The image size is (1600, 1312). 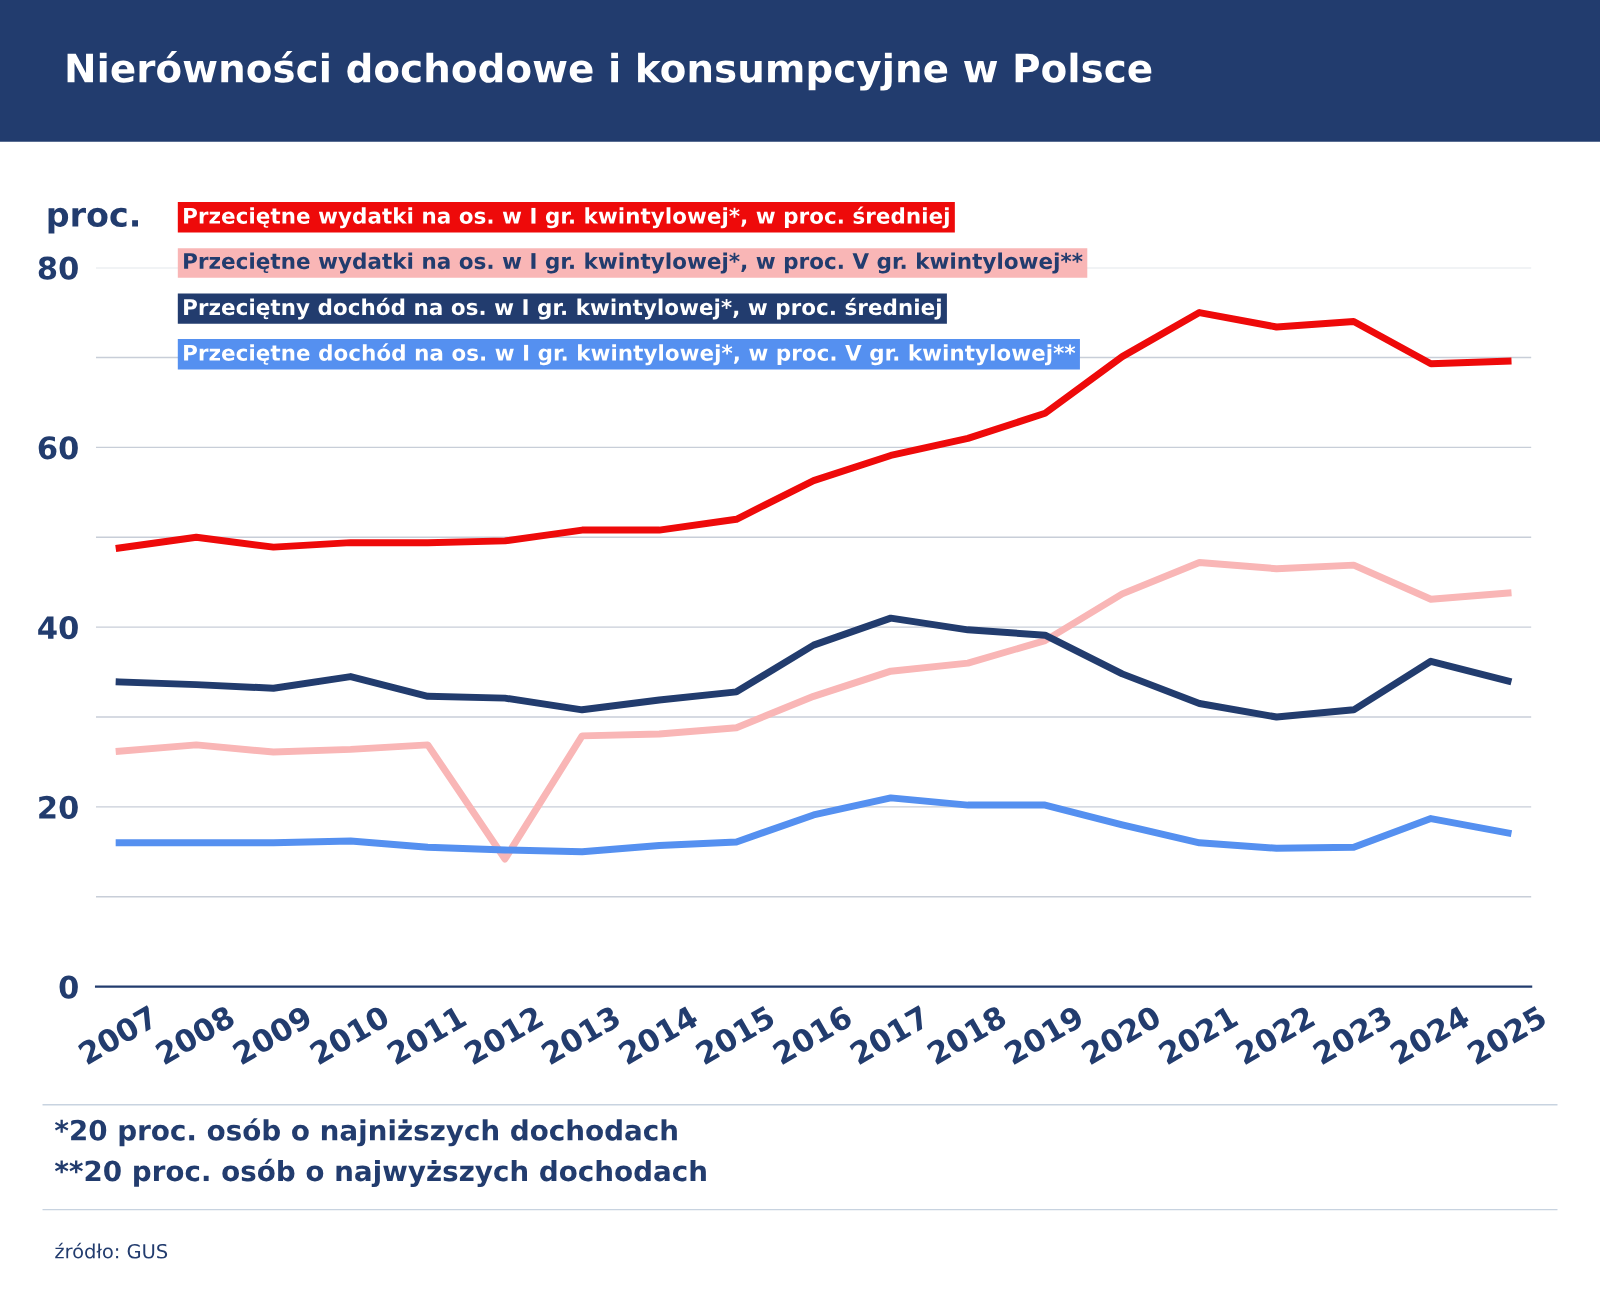 I want to click on chart-title: Nierówności dochodowe i konsumpcyjne w Polsce, so click(x=609, y=71).